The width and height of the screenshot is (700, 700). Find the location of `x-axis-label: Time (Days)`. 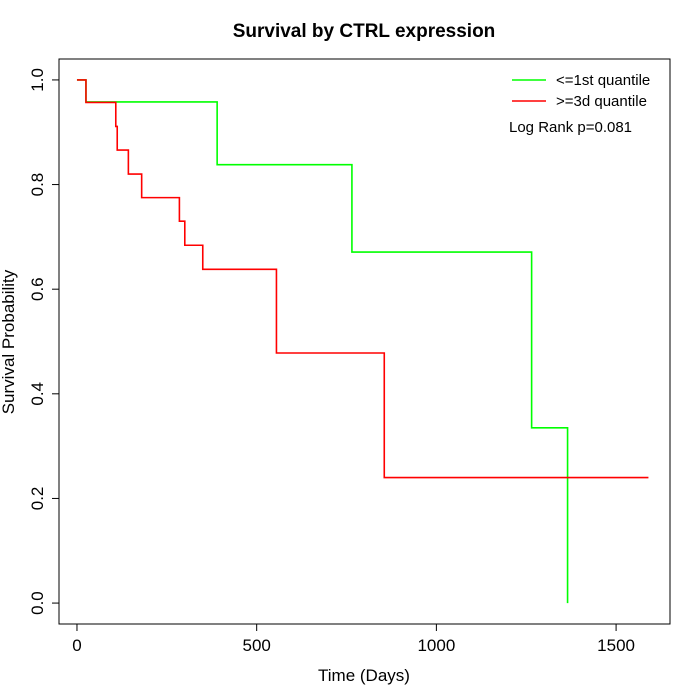

x-axis-label: Time (Days) is located at coordinates (364, 675).